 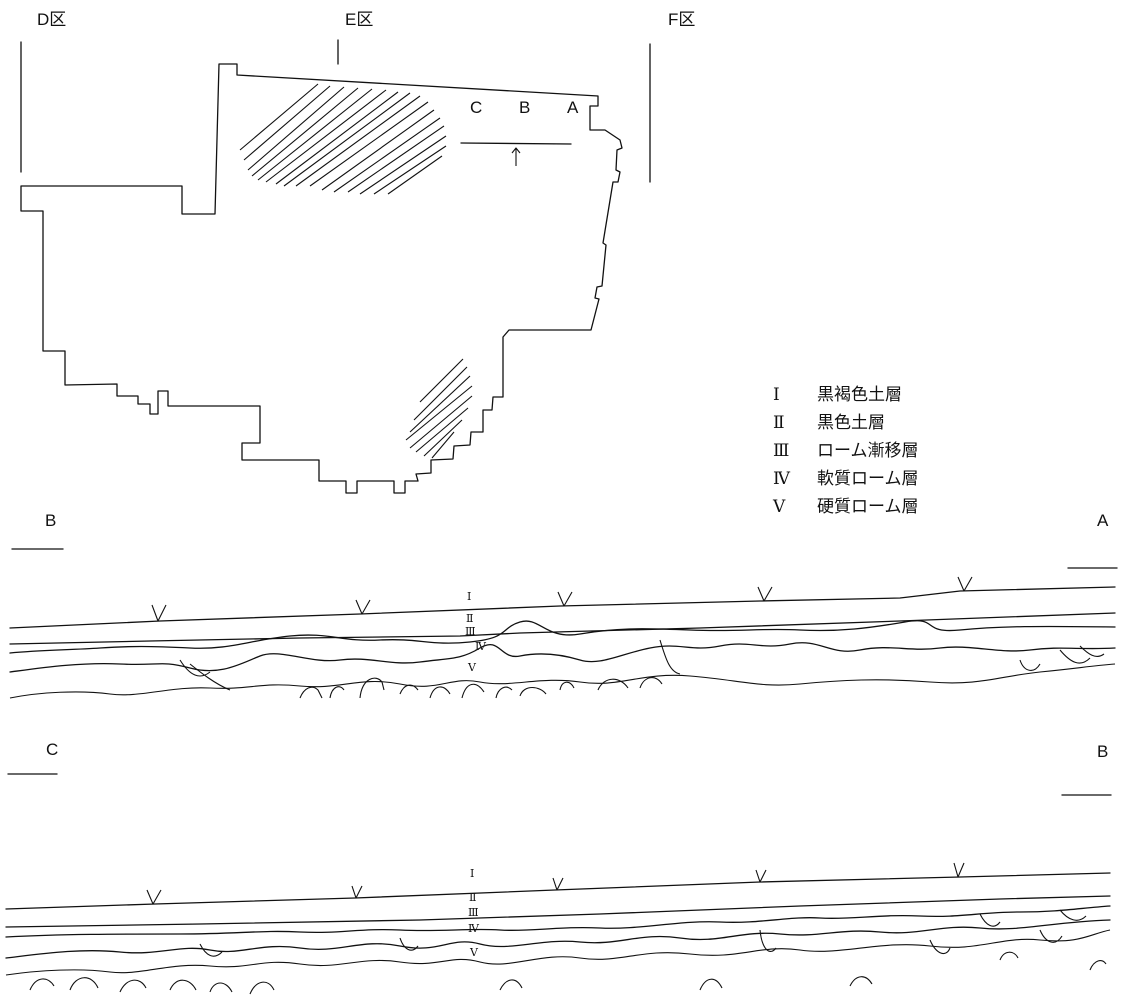 What do you see at coordinates (469, 618) in the screenshot?
I see `section1-layer-2: Ⅱ` at bounding box center [469, 618].